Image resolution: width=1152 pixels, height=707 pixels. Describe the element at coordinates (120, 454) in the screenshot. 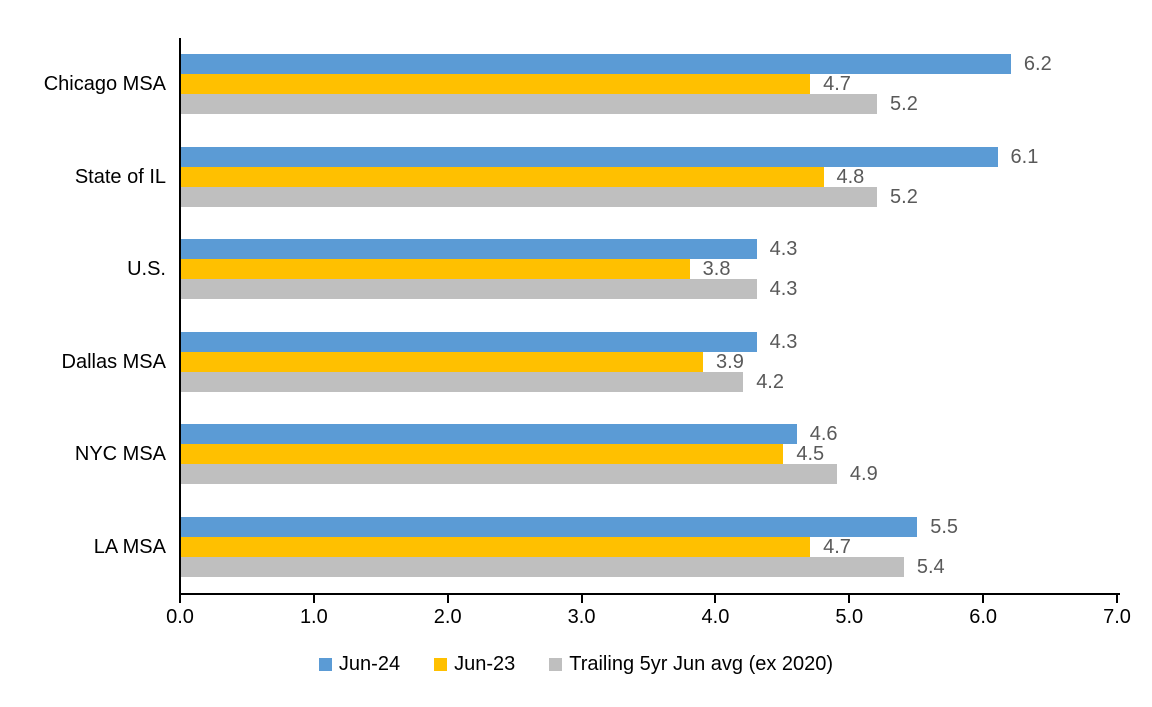

I see `category-label: NYC MSA` at that location.